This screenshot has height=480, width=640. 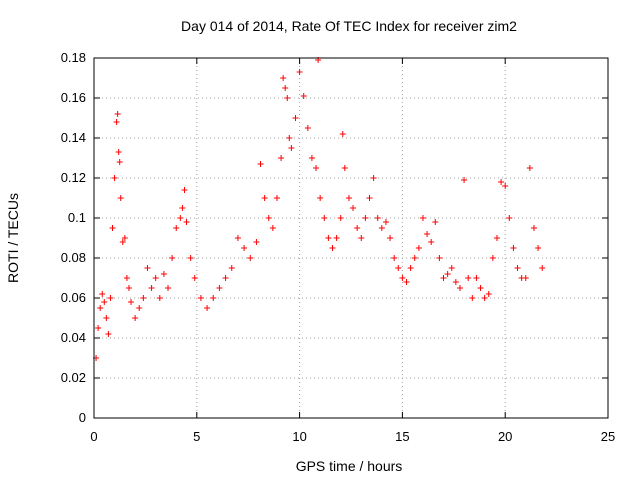 What do you see at coordinates (73, 57) in the screenshot?
I see `y-tick-label: 0.18` at bounding box center [73, 57].